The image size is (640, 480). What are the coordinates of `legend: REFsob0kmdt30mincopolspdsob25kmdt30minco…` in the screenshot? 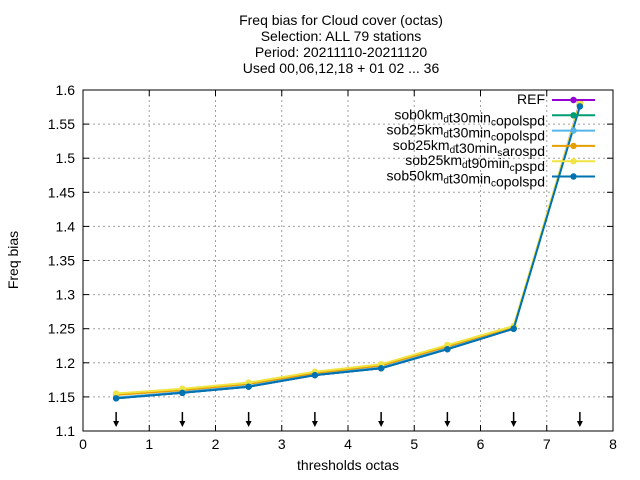 It's located at (491, 140).